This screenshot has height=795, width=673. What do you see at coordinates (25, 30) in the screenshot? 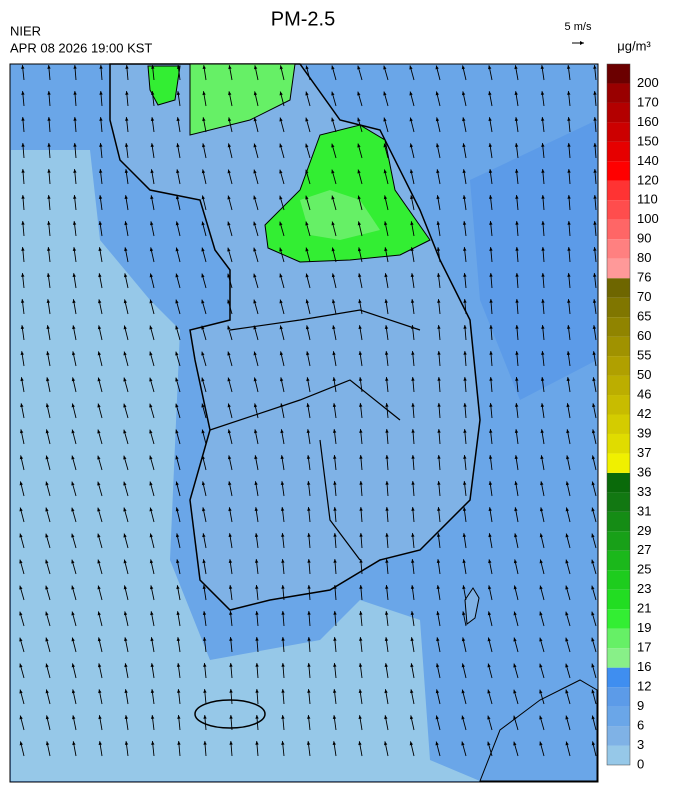
I see `agency: NIER` at bounding box center [25, 30].